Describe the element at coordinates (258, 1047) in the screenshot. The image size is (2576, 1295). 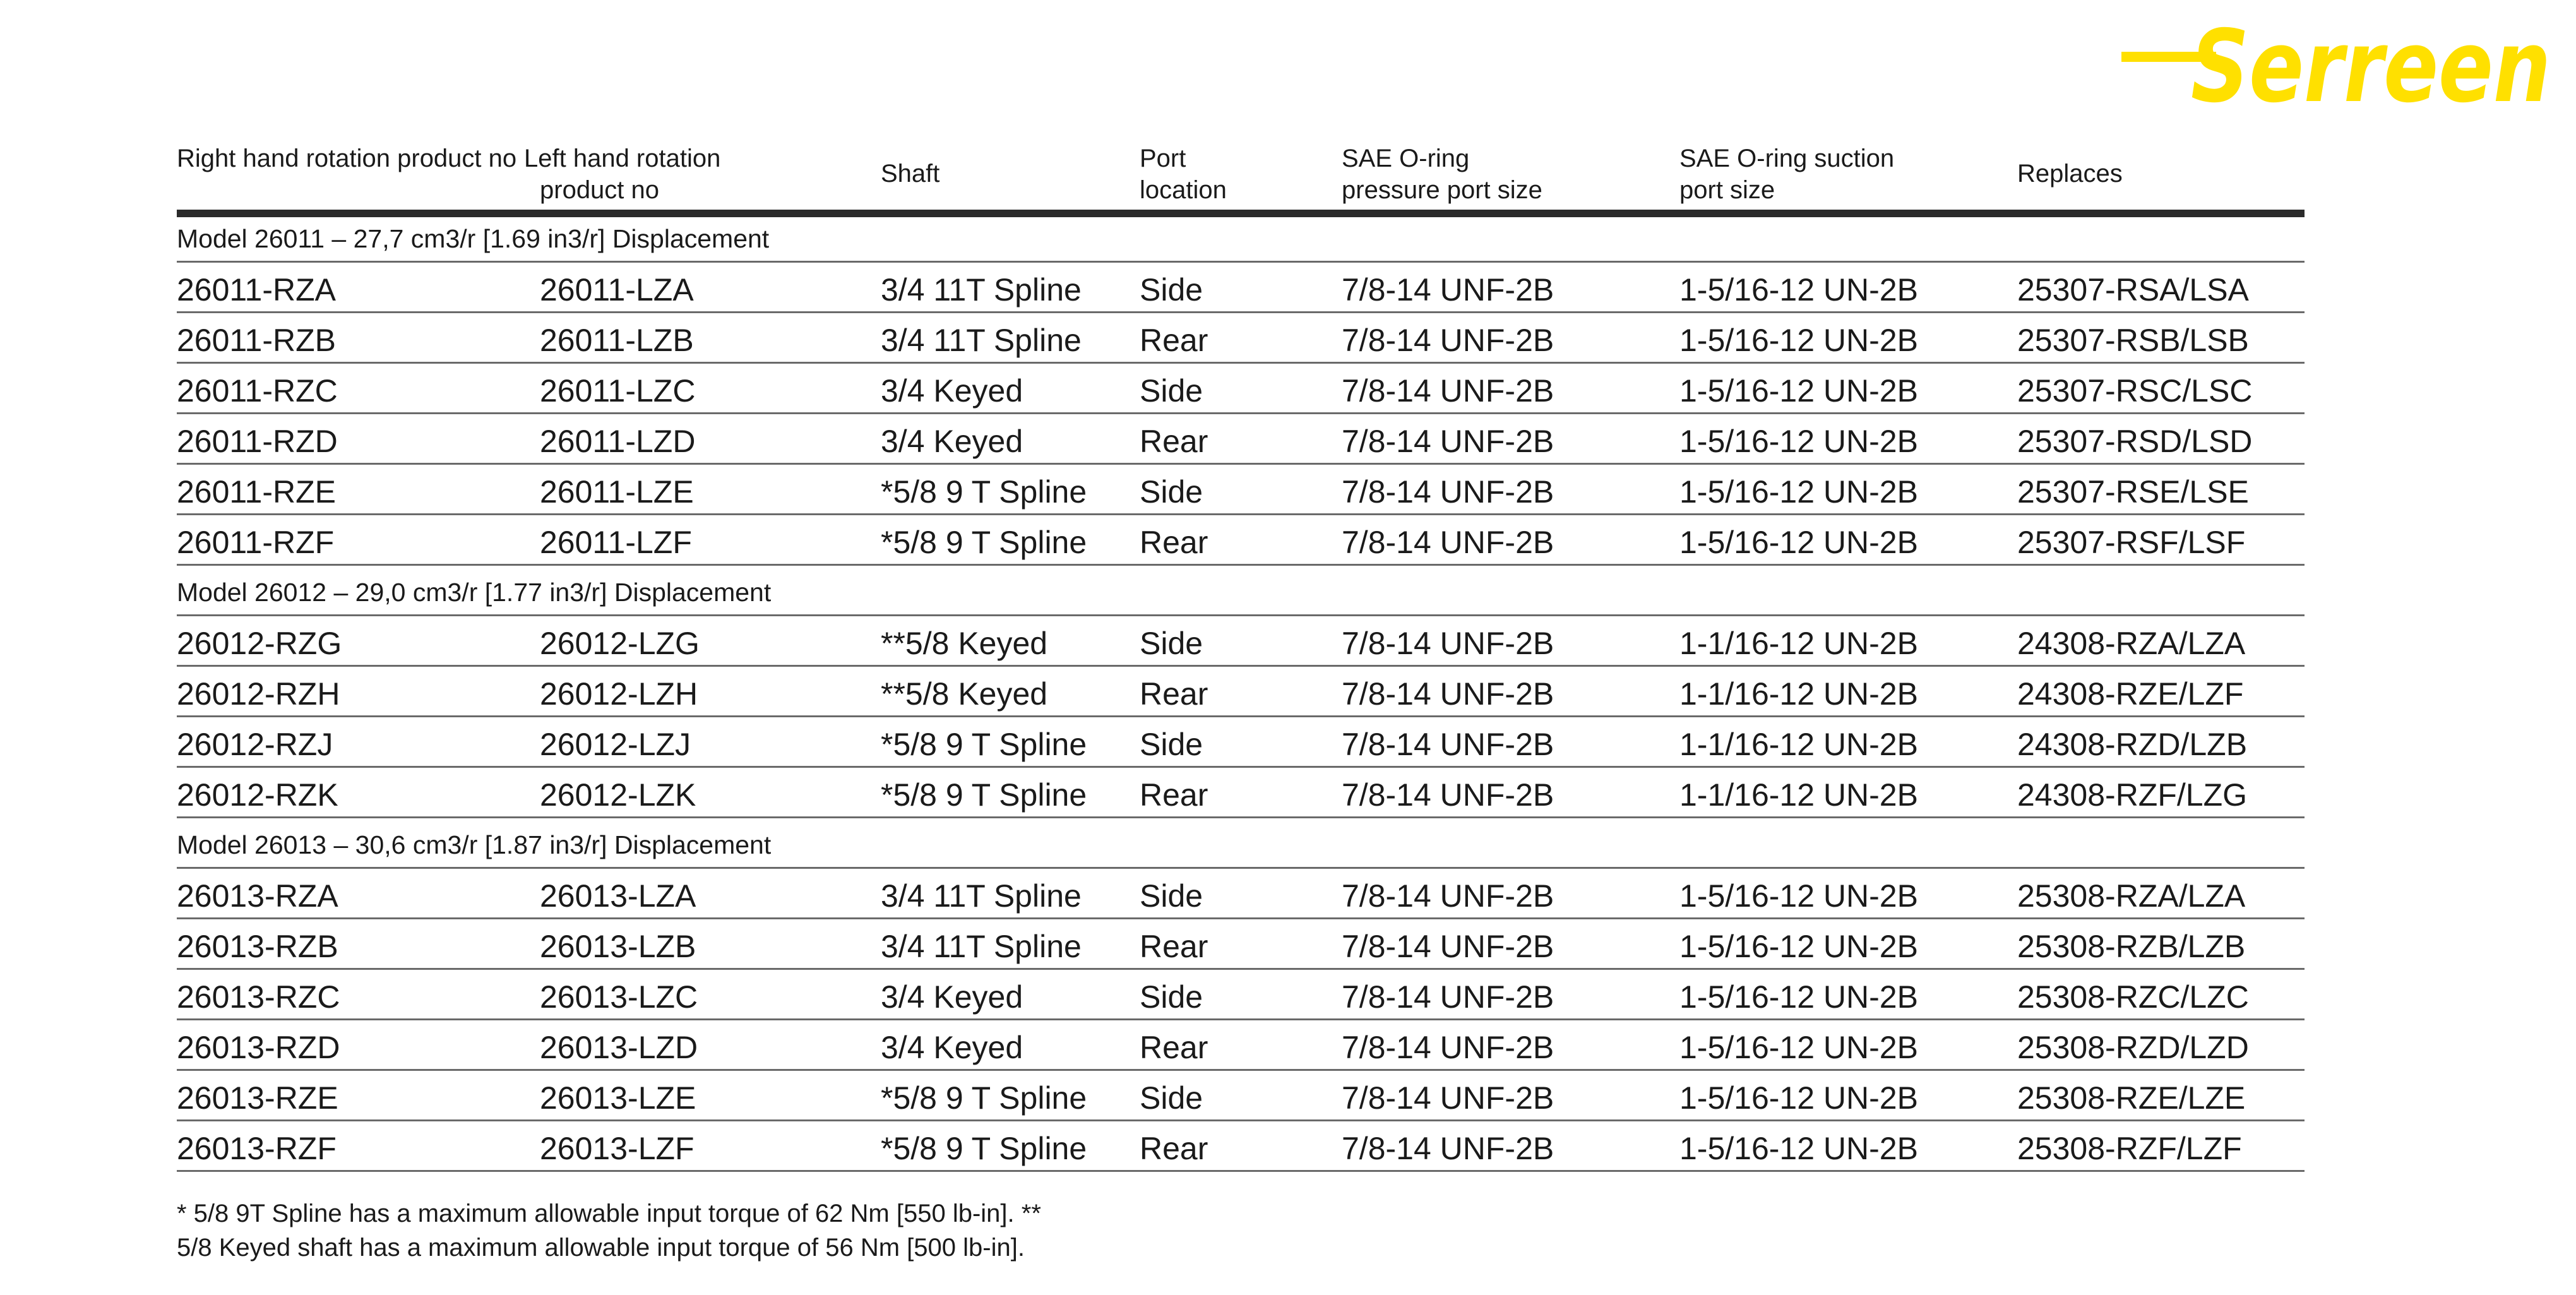
I see `cell-right-hand-no: 26013-RZD` at that location.